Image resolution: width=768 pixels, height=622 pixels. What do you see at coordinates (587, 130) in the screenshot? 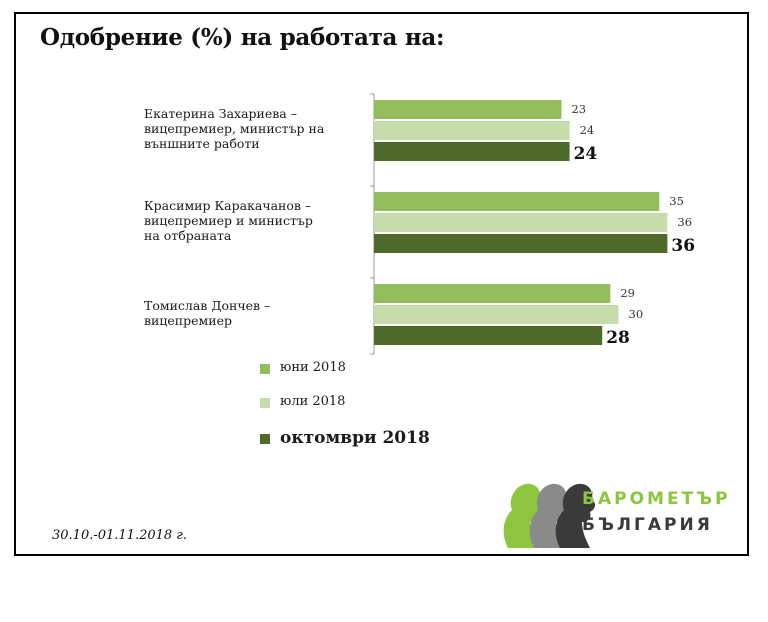
I see `data-label-0-1: 24` at bounding box center [587, 130].